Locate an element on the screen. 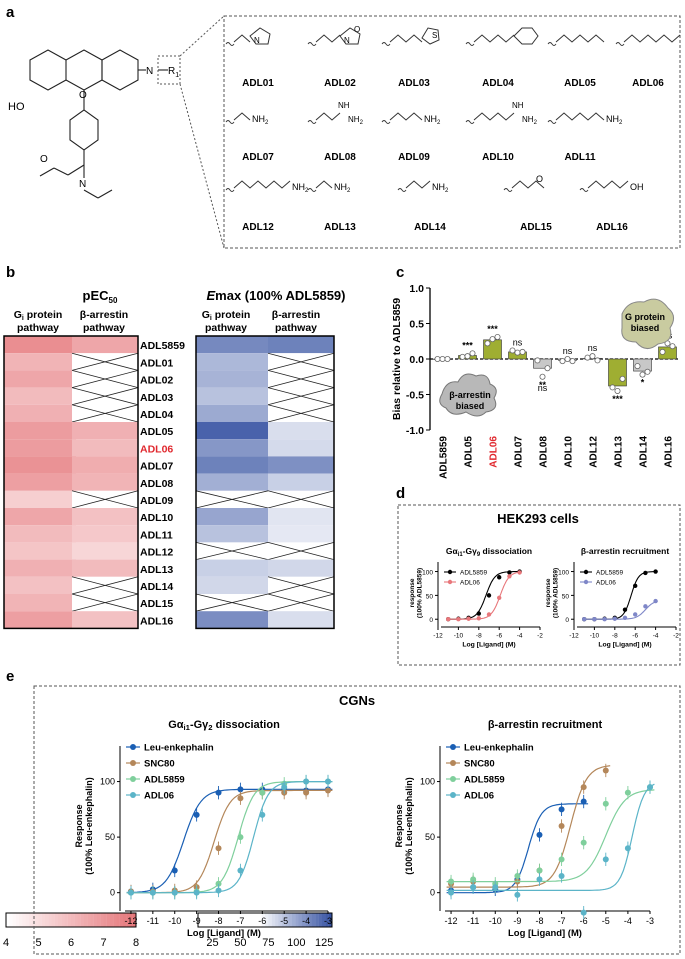 The width and height of the screenshot is (685, 959). emax-col-arr: β-arrestin is located at coordinates (296, 315).